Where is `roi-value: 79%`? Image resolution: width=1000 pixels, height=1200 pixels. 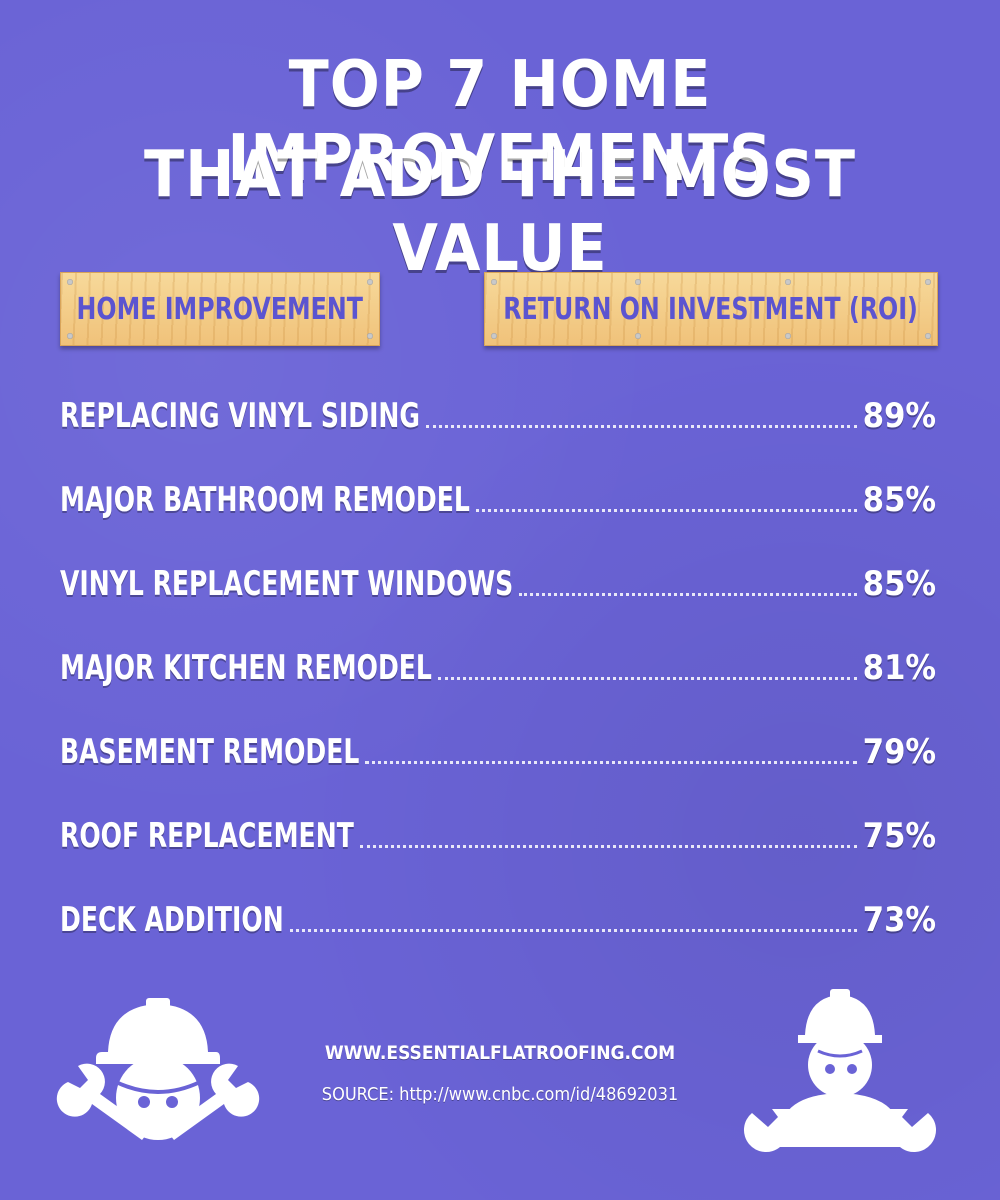
roi-value: 79% is located at coordinates (899, 752).